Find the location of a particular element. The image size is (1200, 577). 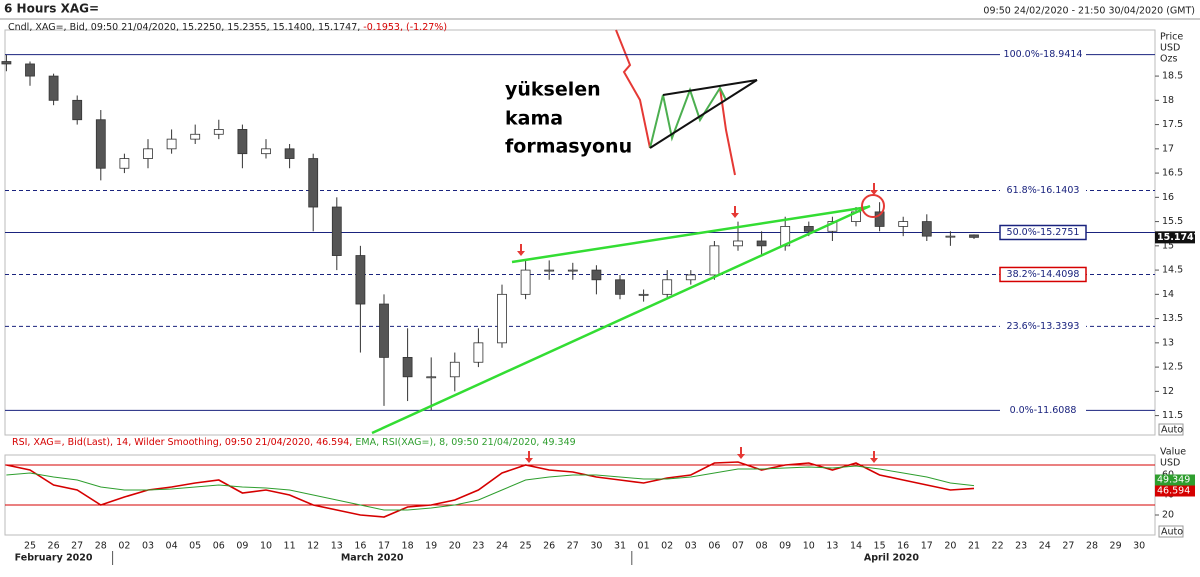

x-tick-label: 21 is located at coordinates (974, 546).